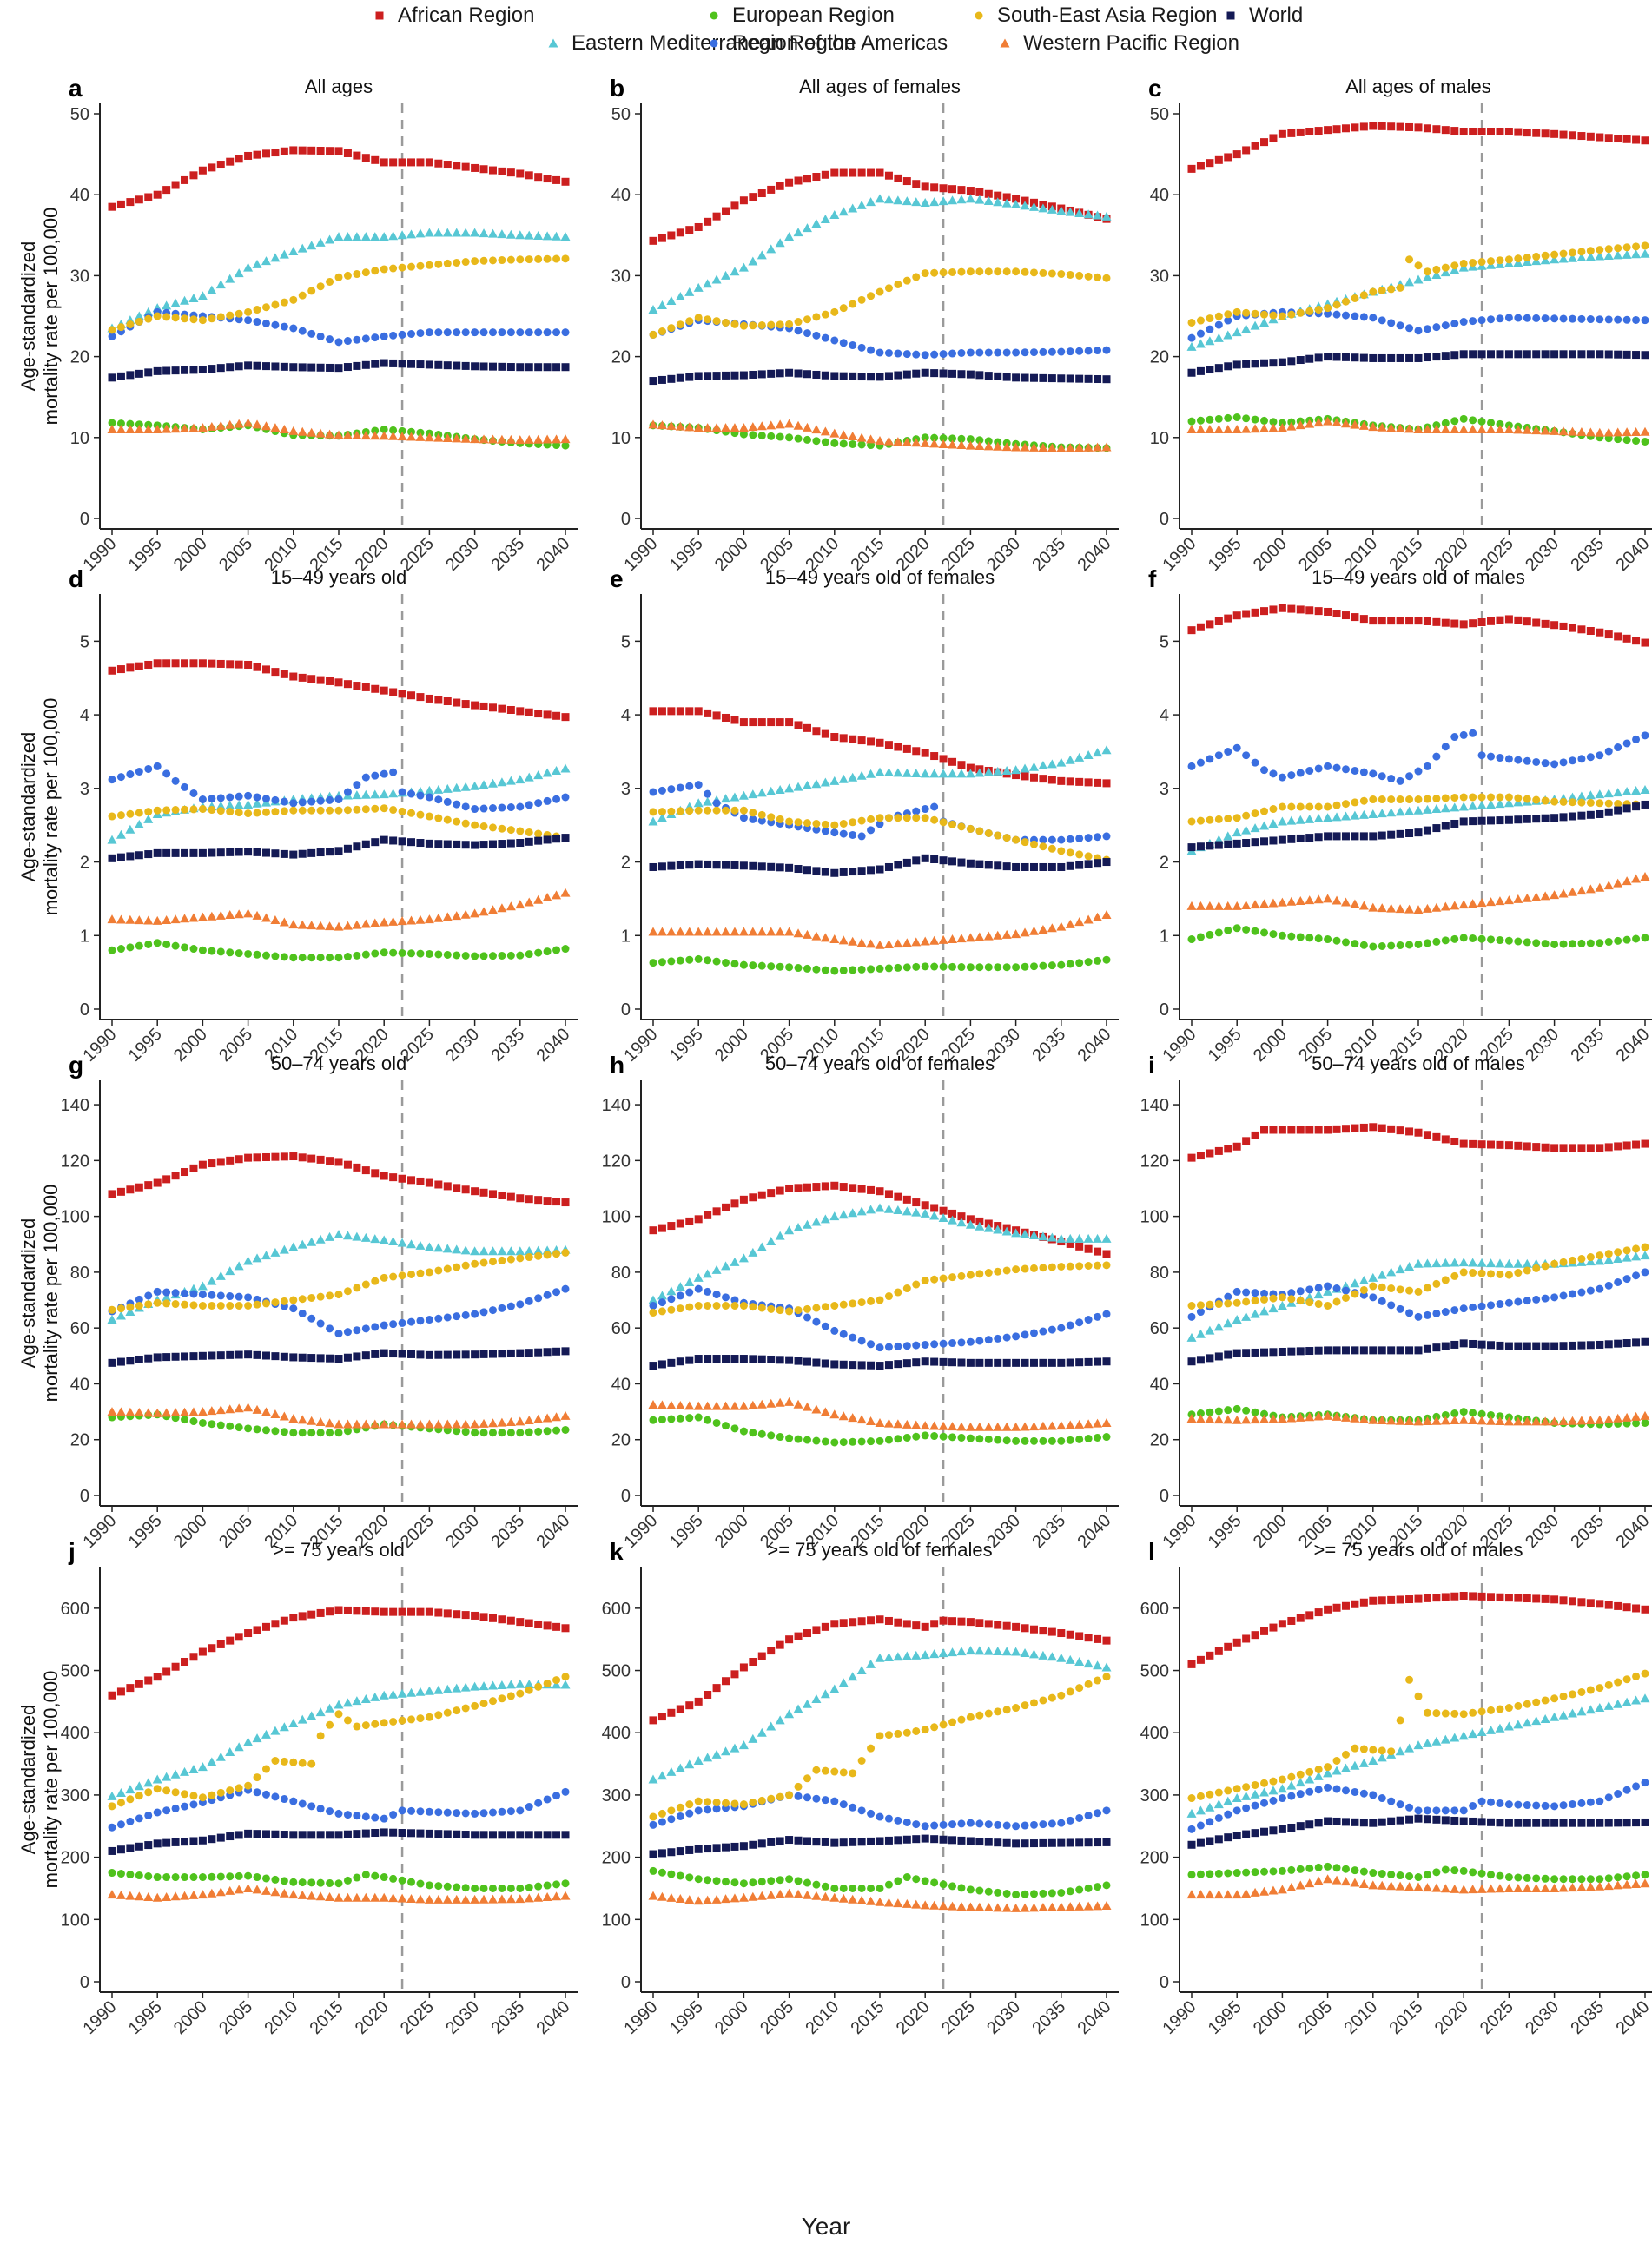 This screenshot has height=2251, width=1652. What do you see at coordinates (616, 1796) in the screenshot?
I see `y-tick-label: 300` at bounding box center [616, 1796].